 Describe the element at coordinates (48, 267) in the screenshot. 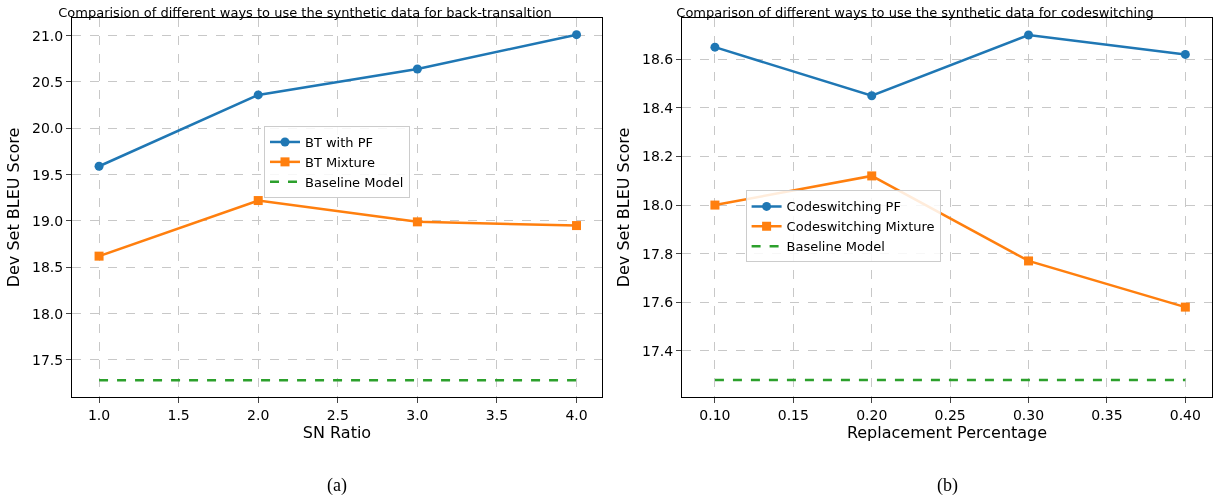

I see `y-tick-label: 18.5` at that location.